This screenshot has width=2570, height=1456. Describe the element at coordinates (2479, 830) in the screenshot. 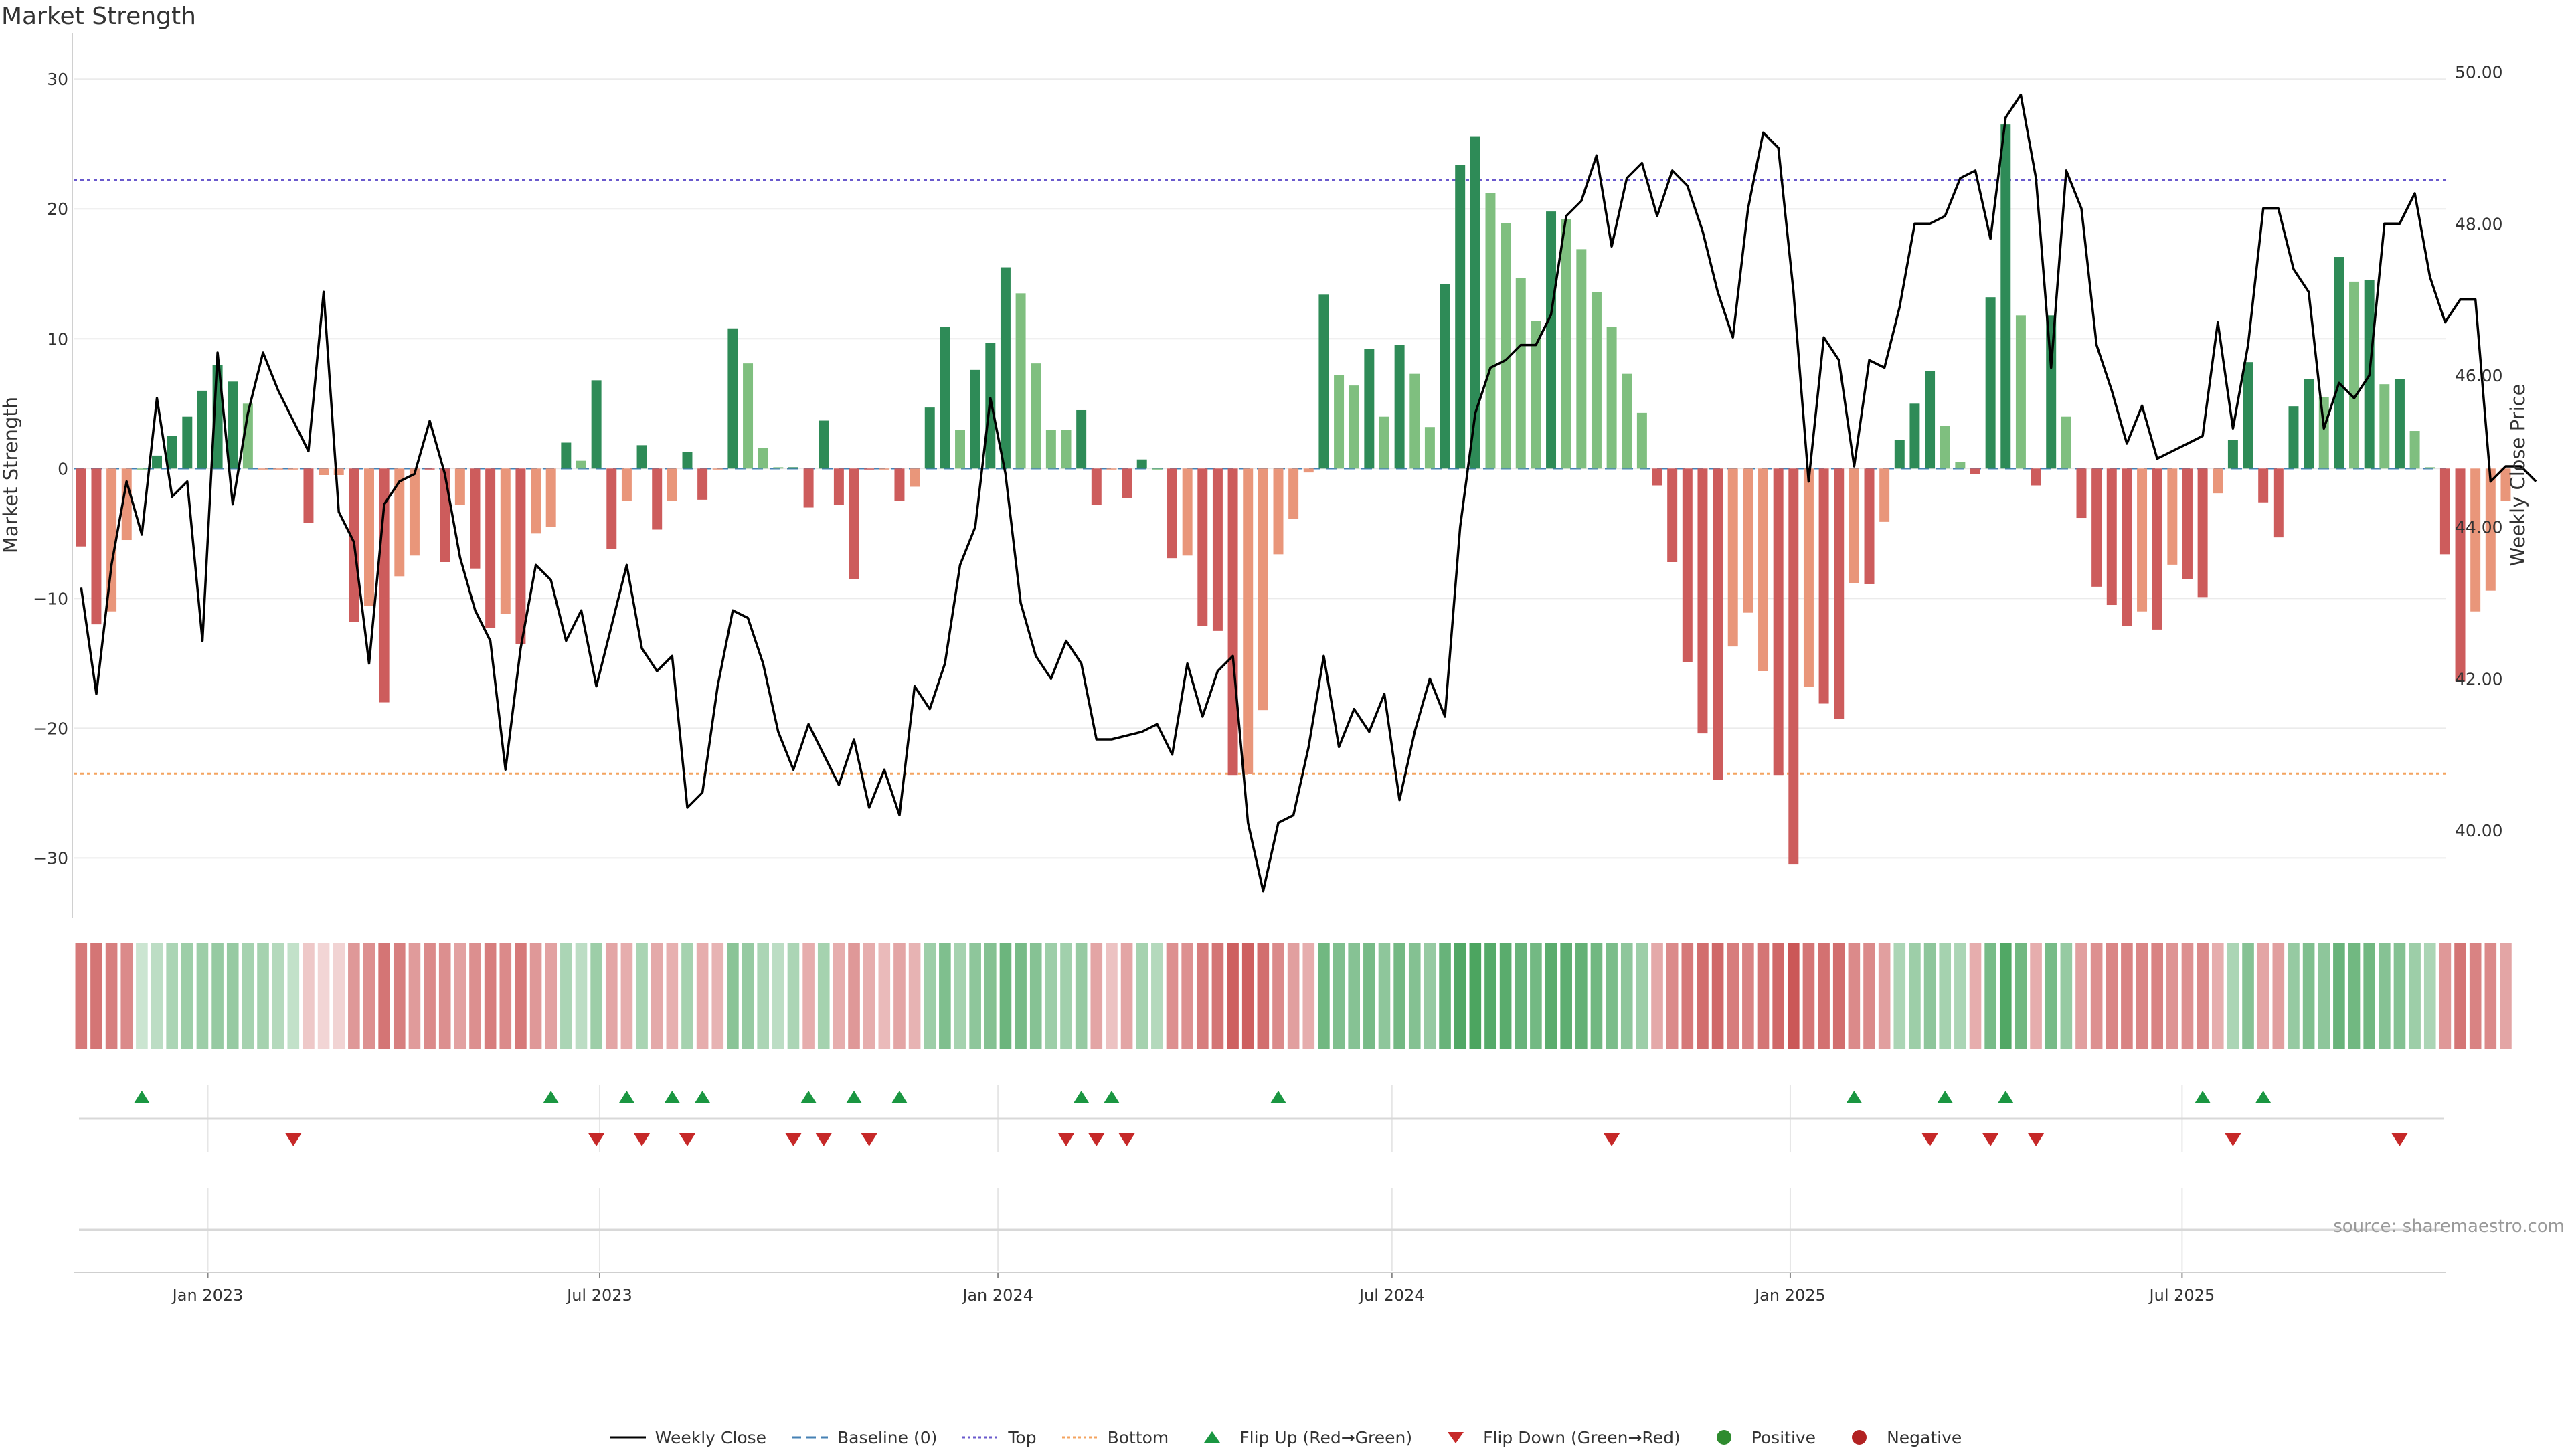

I see `y2-tick-label: 40.00` at that location.